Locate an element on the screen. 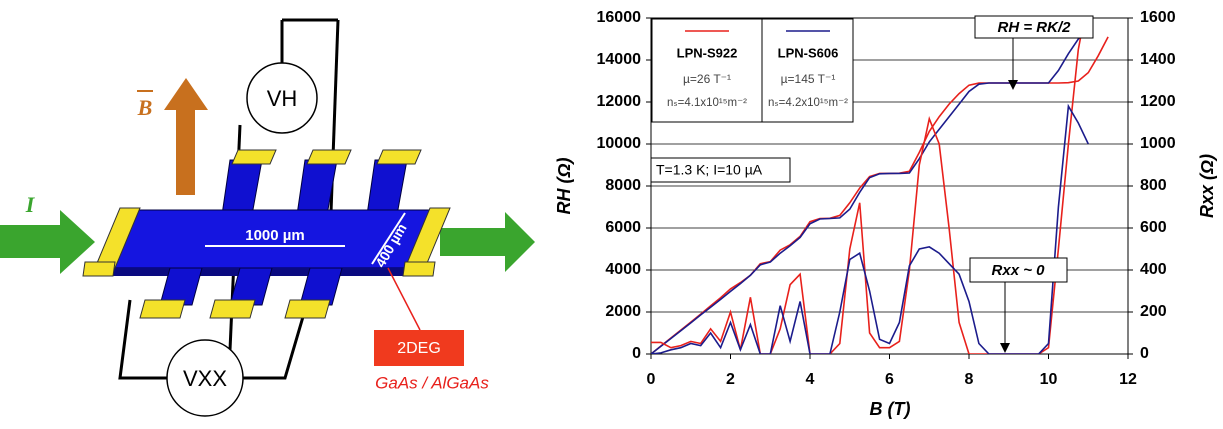 The image size is (1223, 429). y-tick-label: 6000 is located at coordinates (623, 227).